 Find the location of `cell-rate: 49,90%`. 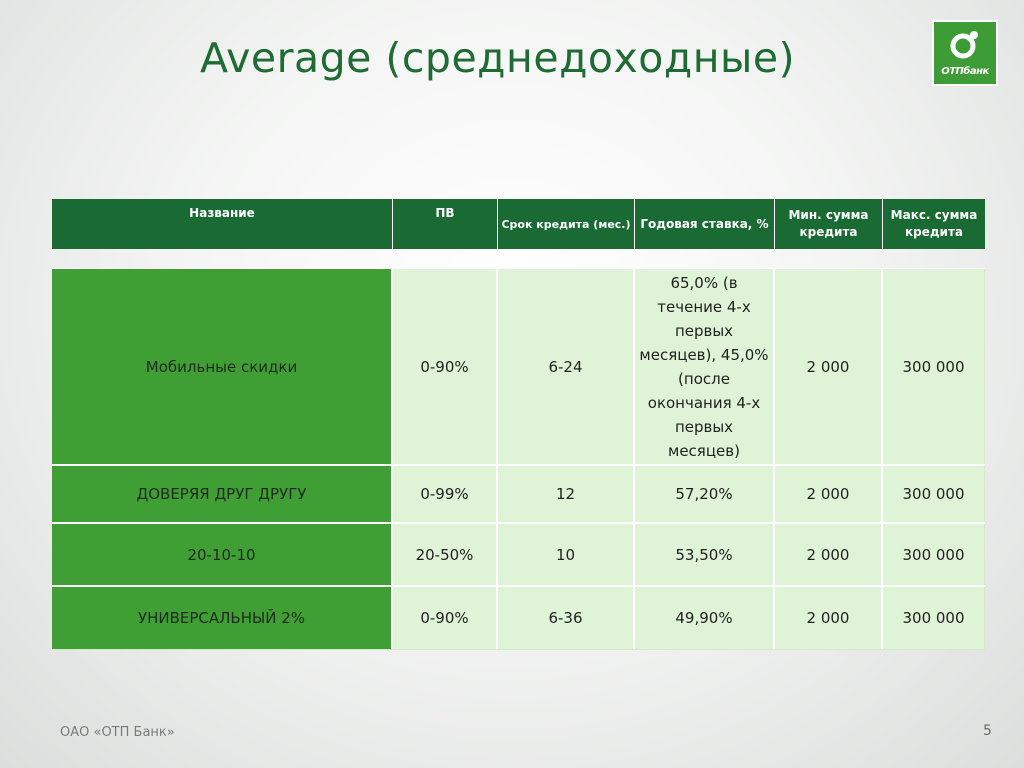

cell-rate: 49,90% is located at coordinates (705, 618).